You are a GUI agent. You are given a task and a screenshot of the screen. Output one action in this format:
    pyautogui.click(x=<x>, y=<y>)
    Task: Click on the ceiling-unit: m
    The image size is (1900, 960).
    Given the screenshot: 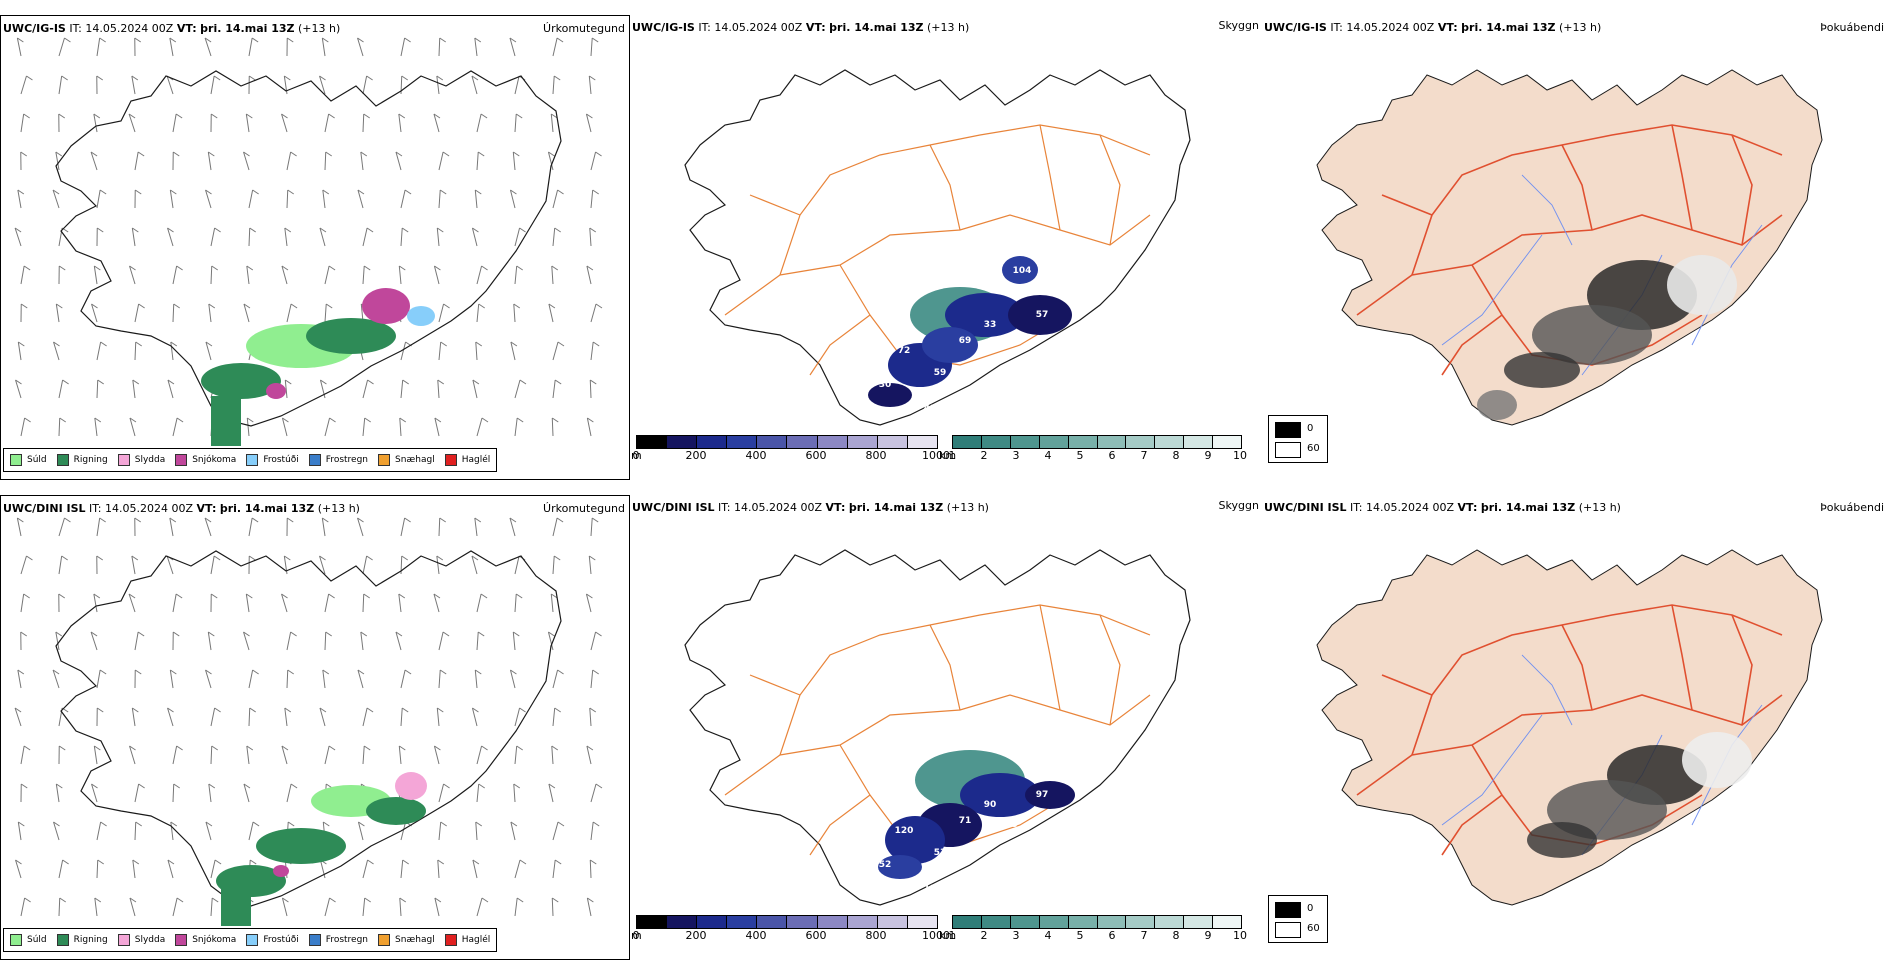 What is the action you would take?
    pyautogui.click(x=636, y=935)
    